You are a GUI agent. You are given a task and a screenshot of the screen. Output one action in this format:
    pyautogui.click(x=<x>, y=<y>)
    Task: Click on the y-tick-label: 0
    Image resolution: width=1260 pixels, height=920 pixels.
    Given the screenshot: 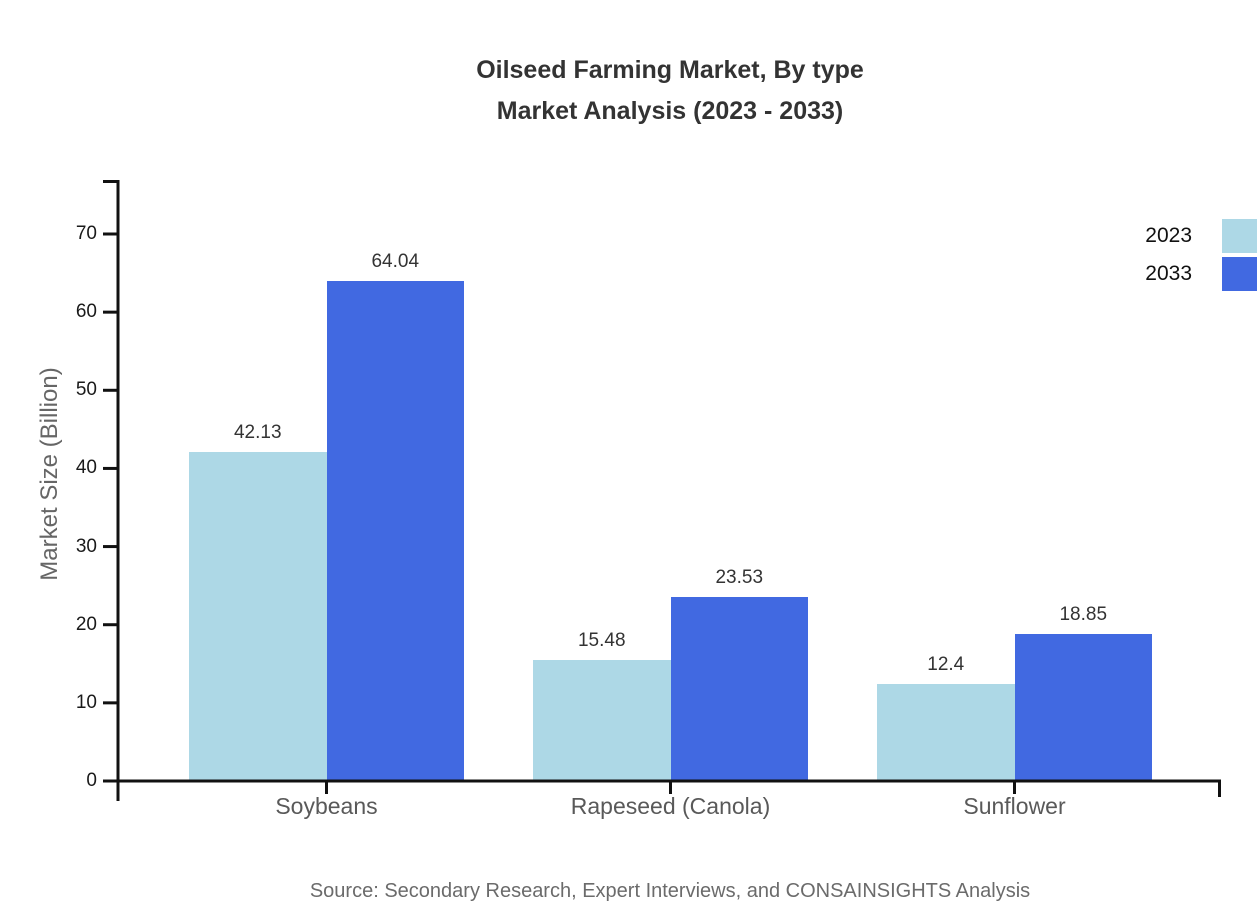 What is the action you would take?
    pyautogui.click(x=91, y=780)
    